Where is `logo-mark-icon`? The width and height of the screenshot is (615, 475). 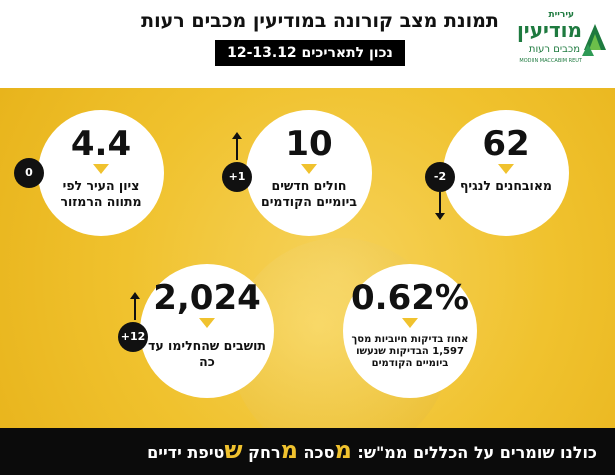 logo-mark-icon is located at coordinates (594, 40).